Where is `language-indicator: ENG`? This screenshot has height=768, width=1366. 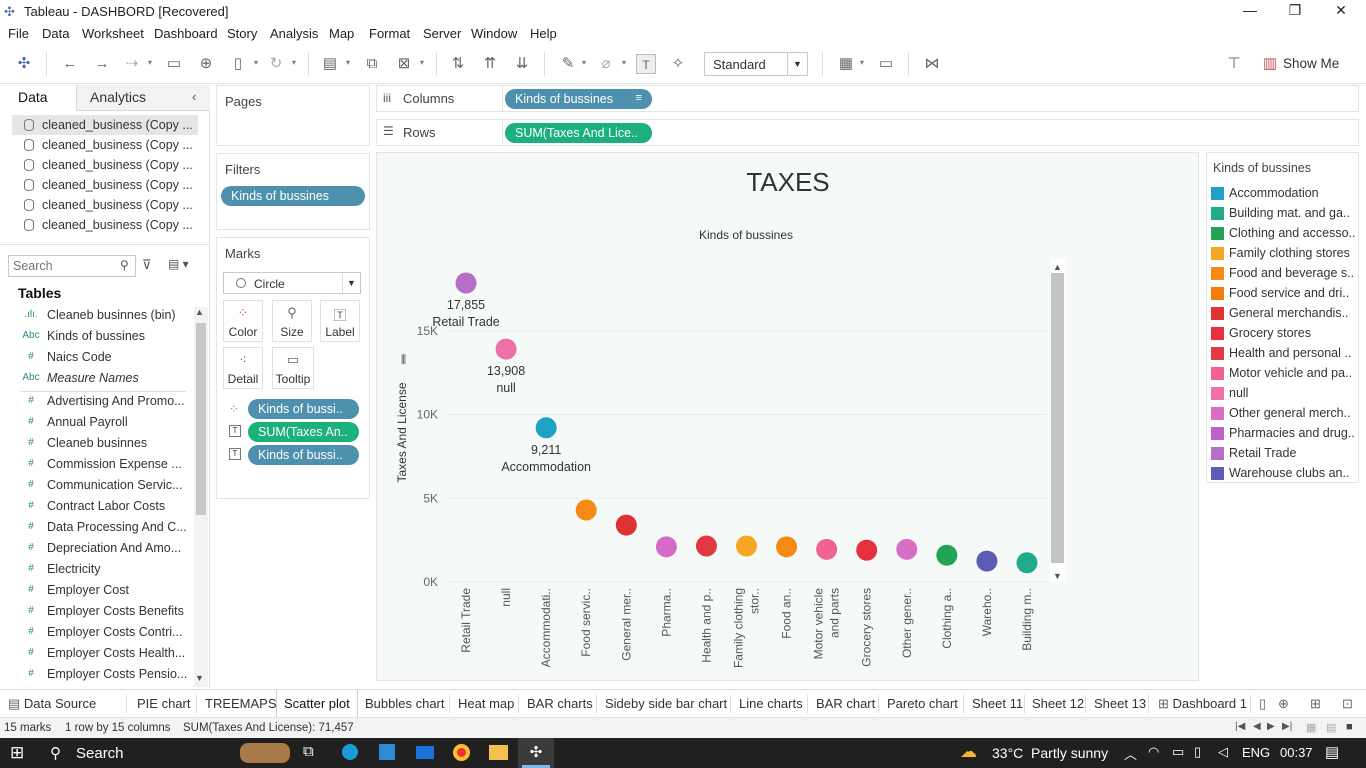 language-indicator: ENG is located at coordinates (1256, 752).